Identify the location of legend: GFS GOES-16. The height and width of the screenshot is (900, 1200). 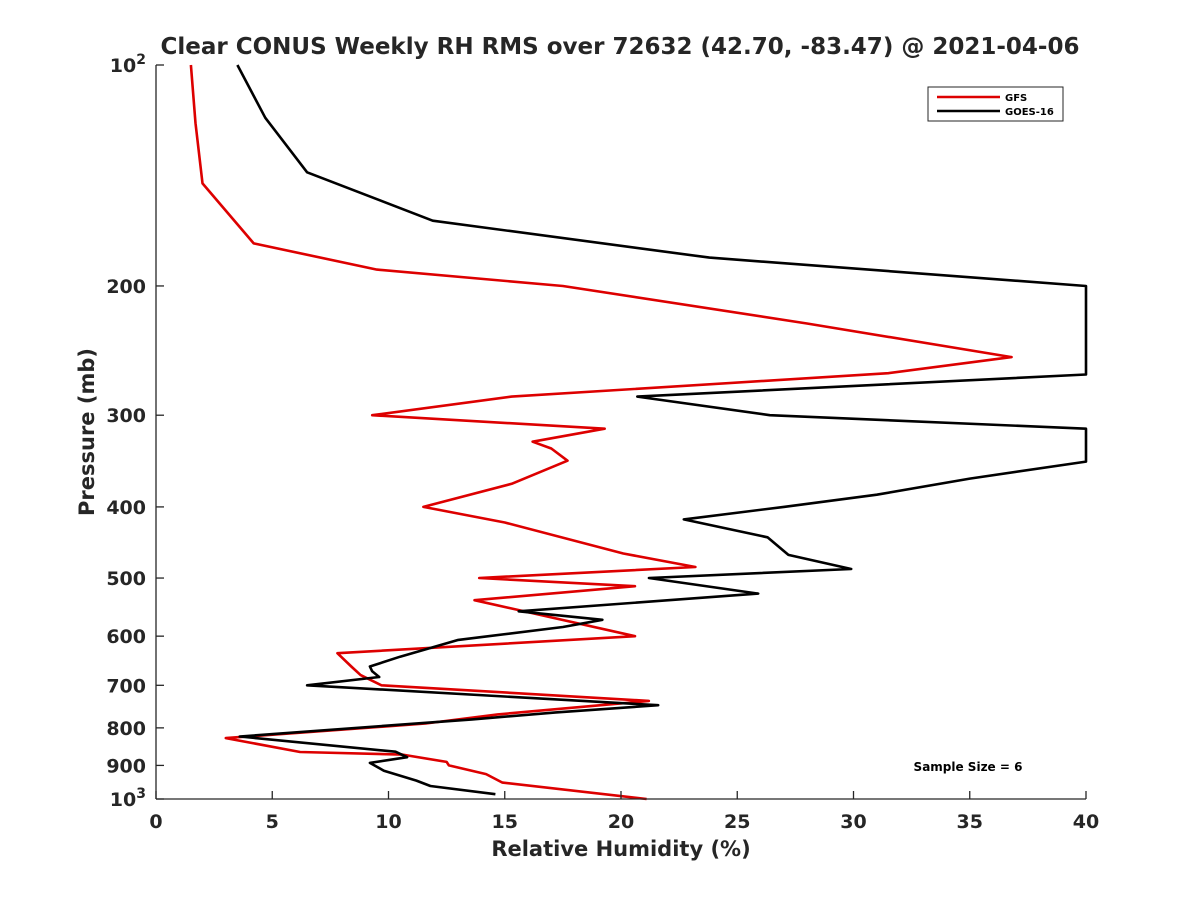
(995, 104).